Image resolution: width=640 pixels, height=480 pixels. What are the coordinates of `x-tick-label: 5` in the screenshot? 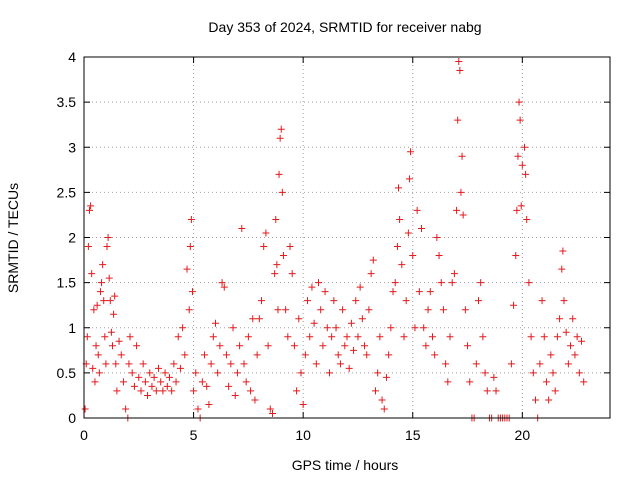 It's located at (194, 435).